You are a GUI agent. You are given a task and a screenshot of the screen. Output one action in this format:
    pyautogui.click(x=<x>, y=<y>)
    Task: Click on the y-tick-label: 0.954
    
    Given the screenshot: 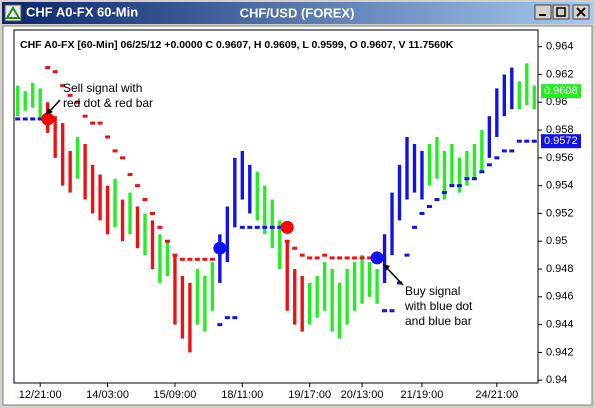 What is the action you would take?
    pyautogui.click(x=560, y=186)
    